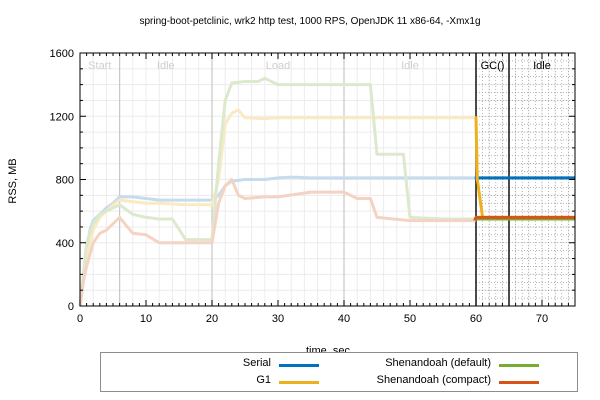 The image size is (600, 400). I want to click on legend-swatch-shenandoah-default, so click(519, 365).